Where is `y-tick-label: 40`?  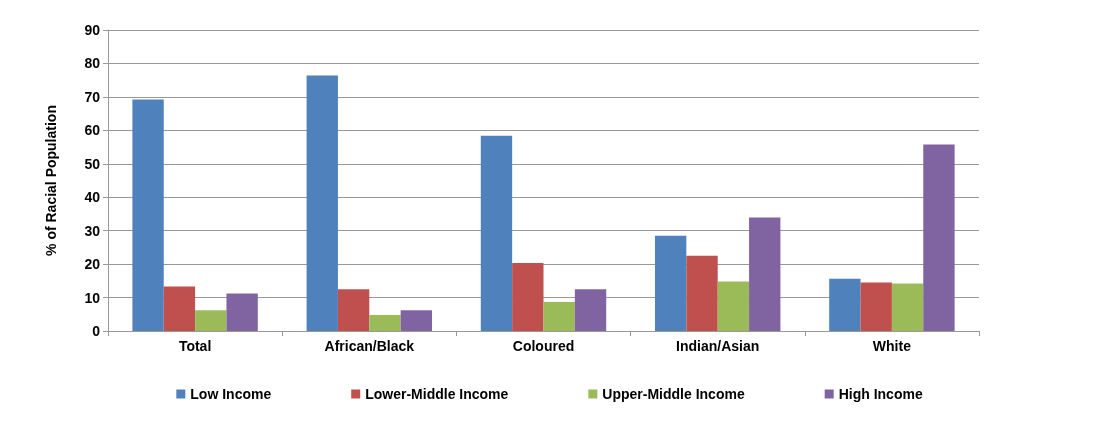 y-tick-label: 40 is located at coordinates (92, 197).